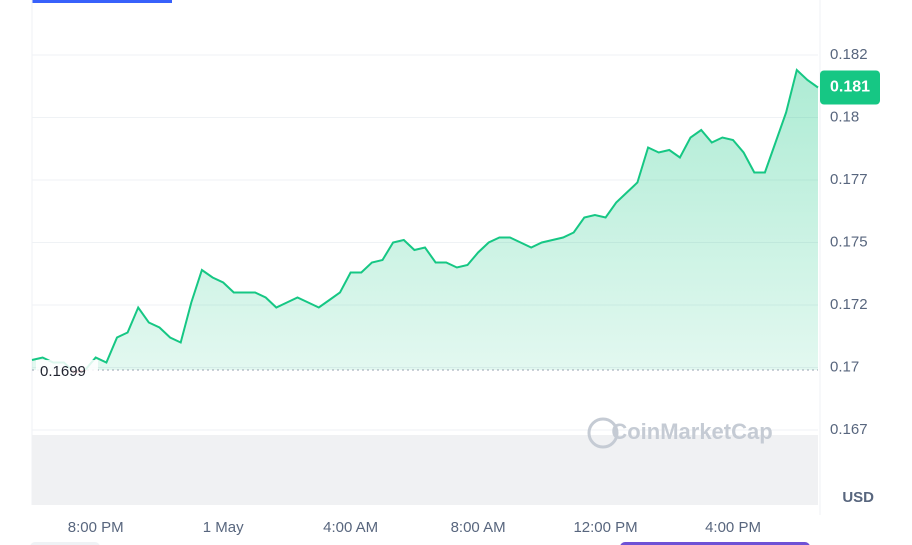 The width and height of the screenshot is (912, 545). Describe the element at coordinates (605, 527) in the screenshot. I see `x-tick-label: 12:00 PM` at that location.